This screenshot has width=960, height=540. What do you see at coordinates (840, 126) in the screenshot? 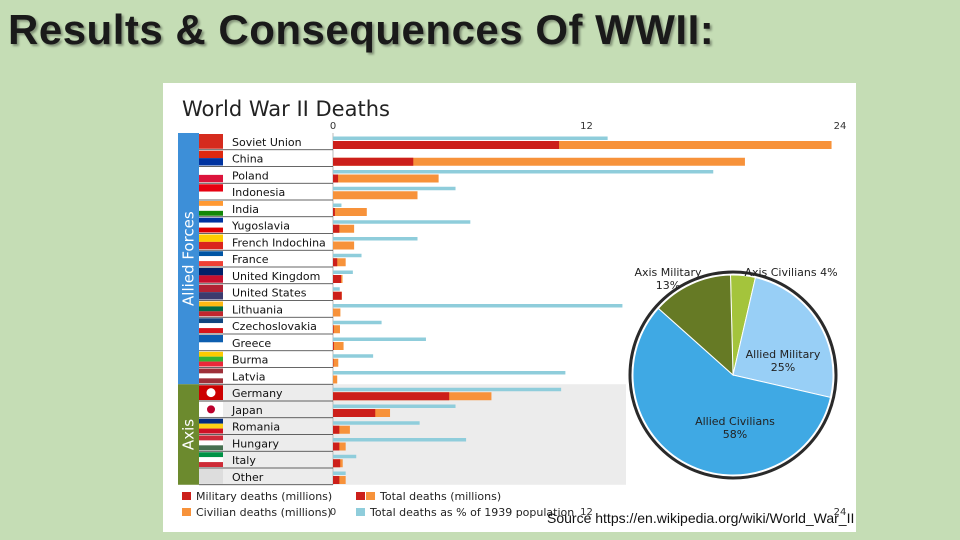
I see `top-tick-label: 24` at bounding box center [840, 126].